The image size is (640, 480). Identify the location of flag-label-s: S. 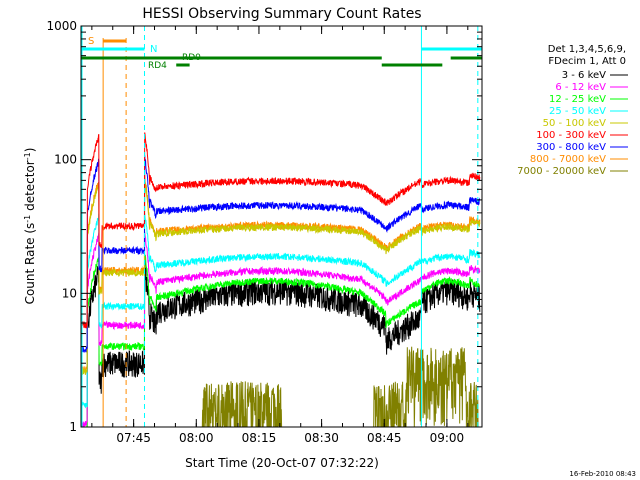
(91, 41).